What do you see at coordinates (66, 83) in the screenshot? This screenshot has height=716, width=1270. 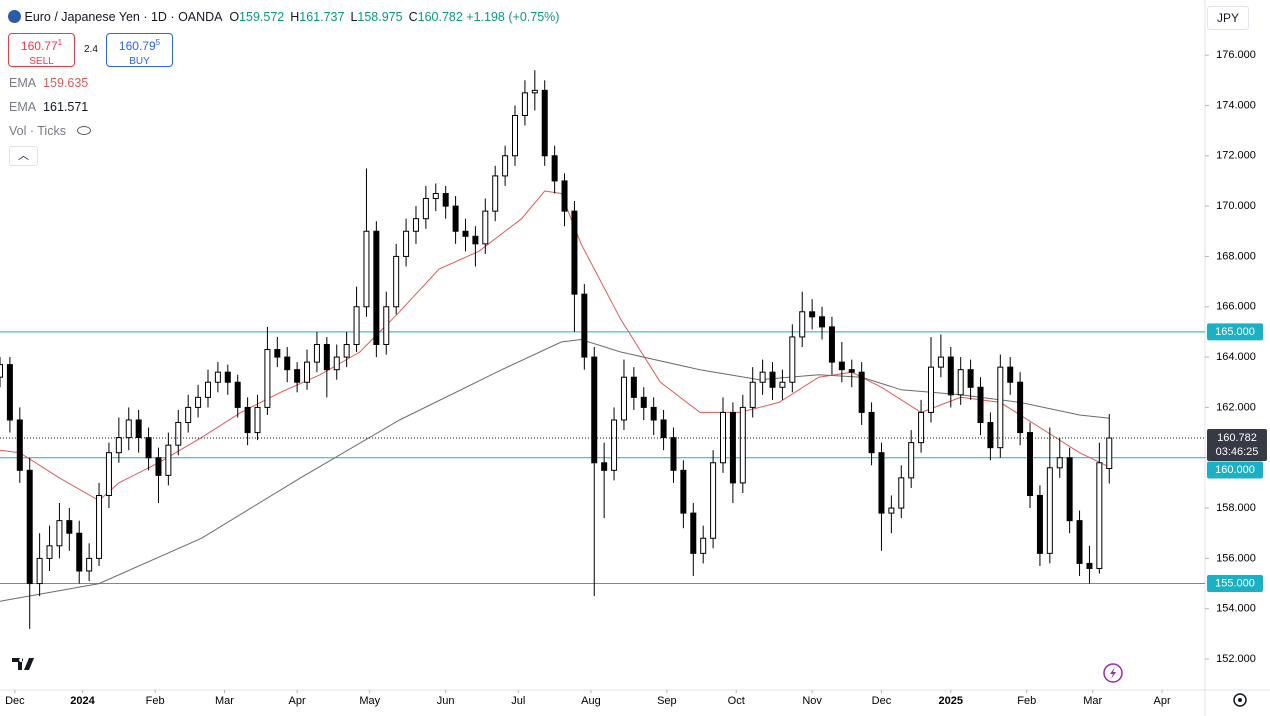 I see `indicator-value: 159.635` at bounding box center [66, 83].